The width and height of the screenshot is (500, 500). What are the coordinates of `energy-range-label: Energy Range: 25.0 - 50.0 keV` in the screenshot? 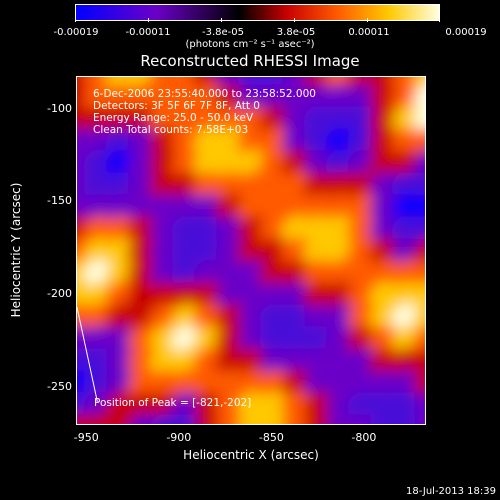 It's located at (173, 118).